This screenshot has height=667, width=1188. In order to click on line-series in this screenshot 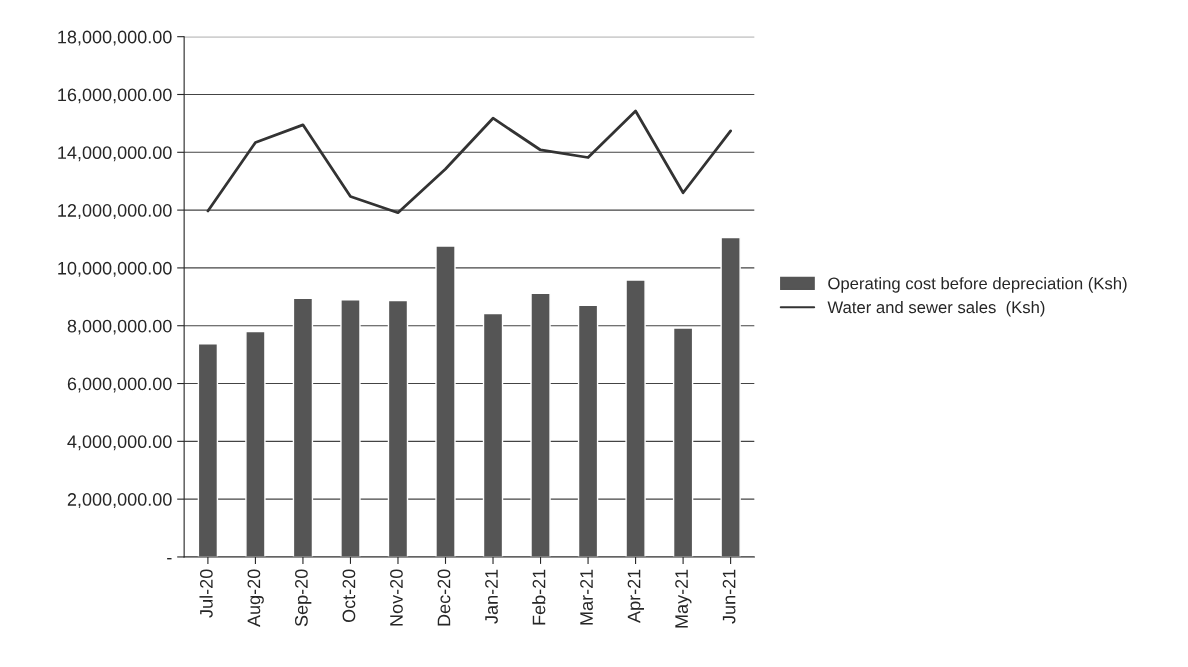, I will do `click(469, 162)`.